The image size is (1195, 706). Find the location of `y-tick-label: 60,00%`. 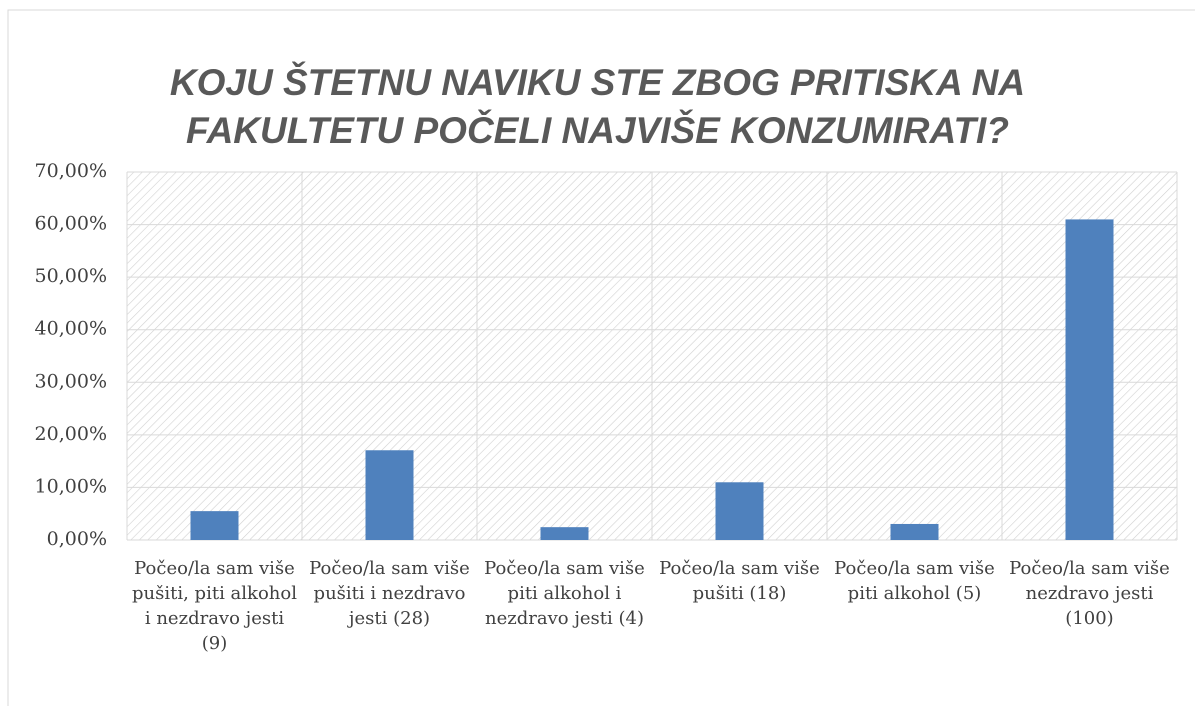

y-tick-label: 60,00% is located at coordinates (71, 224).